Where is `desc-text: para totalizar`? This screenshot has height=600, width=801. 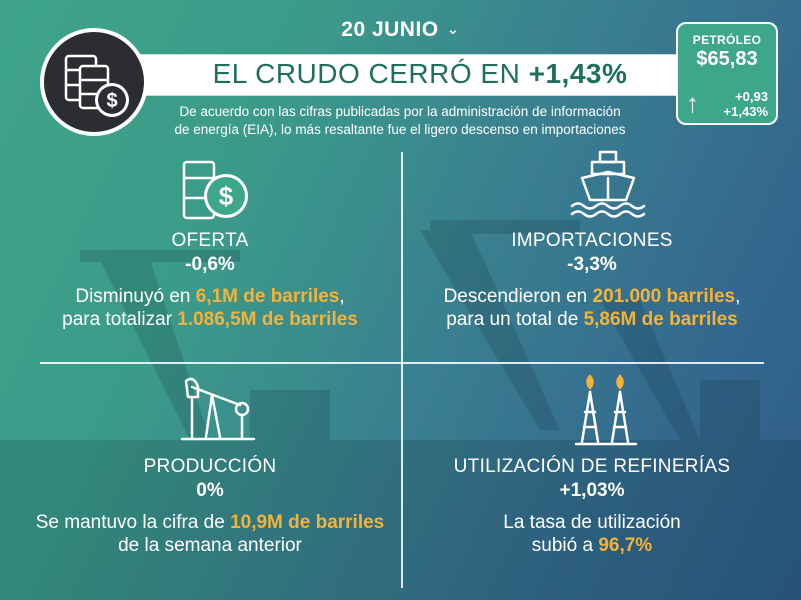
desc-text: para totalizar is located at coordinates (120, 319).